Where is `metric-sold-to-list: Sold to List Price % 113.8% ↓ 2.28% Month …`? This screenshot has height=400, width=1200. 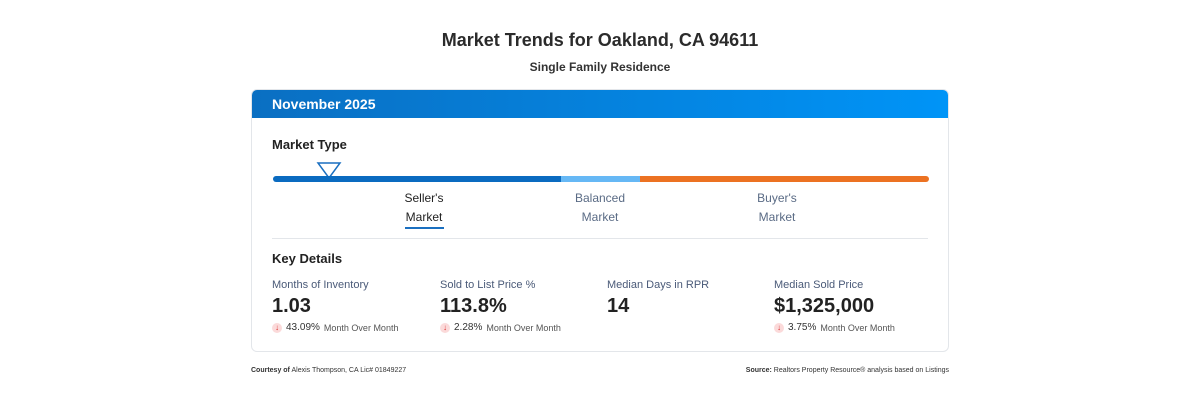
metric-sold-to-list: Sold to List Price % 113.8% ↓ 2.28% Month … is located at coordinates (500, 306).